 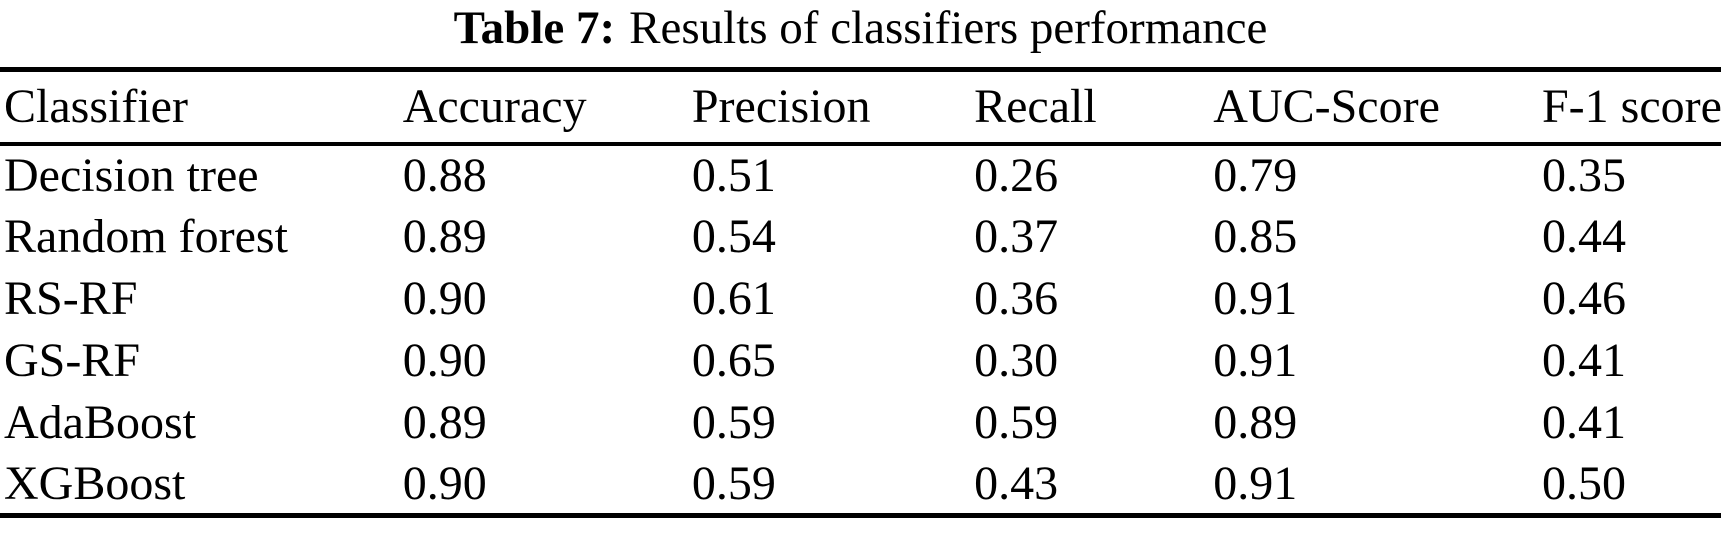 I want to click on table-cell: 0.44, so click(x=1583, y=236).